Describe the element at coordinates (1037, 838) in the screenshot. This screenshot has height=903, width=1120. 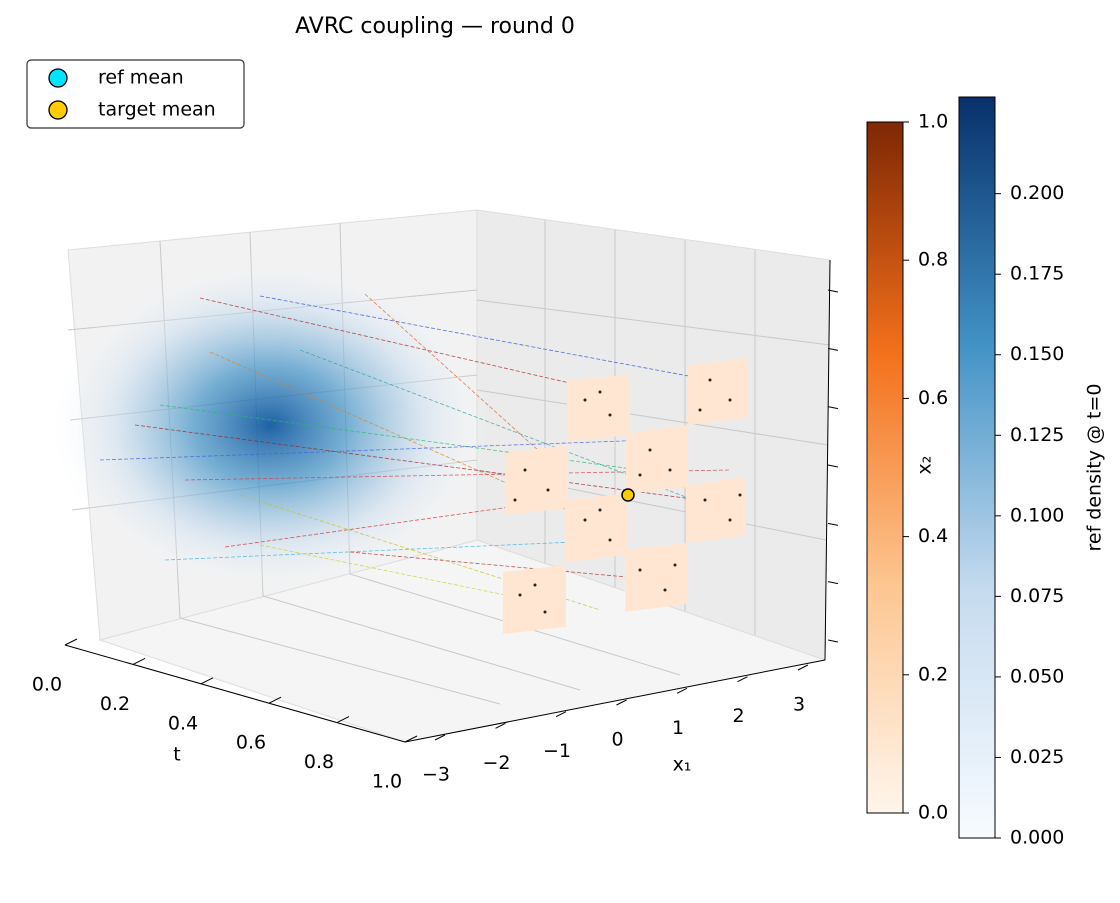
I see `colorbar-tick-label: 0.000` at that location.